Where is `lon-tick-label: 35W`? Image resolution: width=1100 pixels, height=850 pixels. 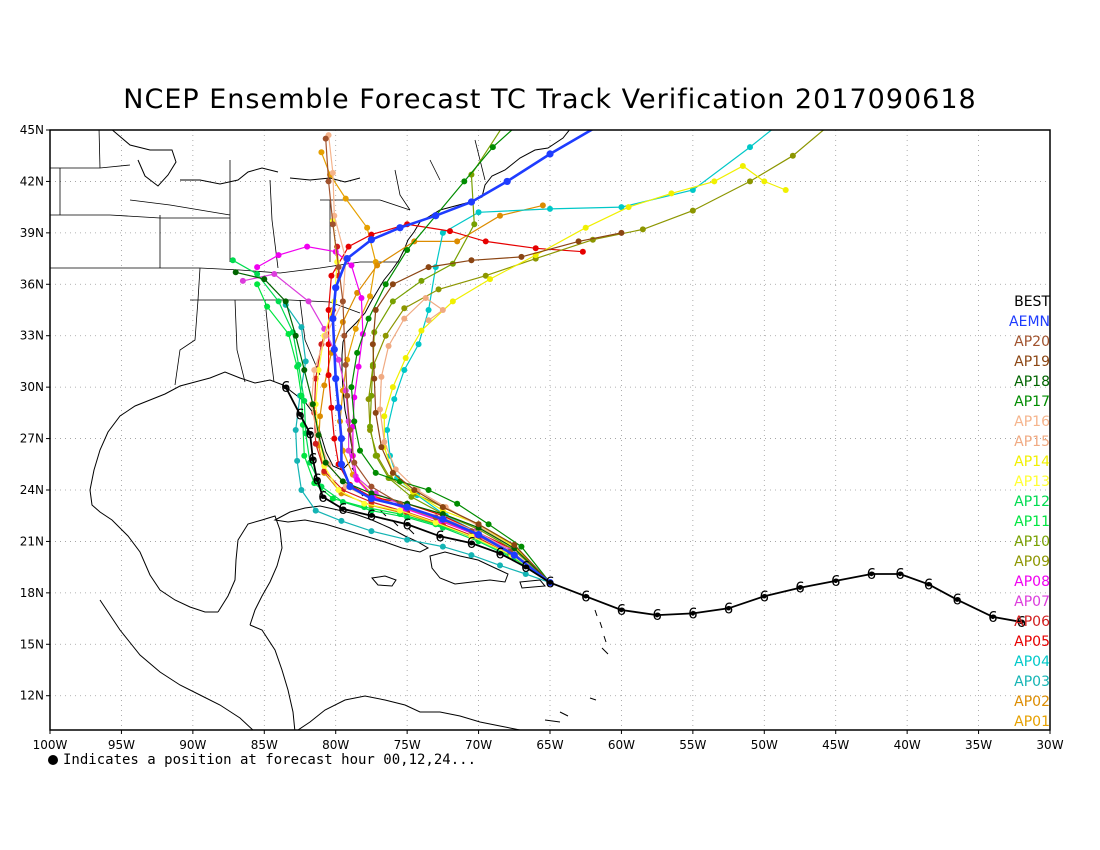
lon-tick-label: 35W is located at coordinates (978, 745).